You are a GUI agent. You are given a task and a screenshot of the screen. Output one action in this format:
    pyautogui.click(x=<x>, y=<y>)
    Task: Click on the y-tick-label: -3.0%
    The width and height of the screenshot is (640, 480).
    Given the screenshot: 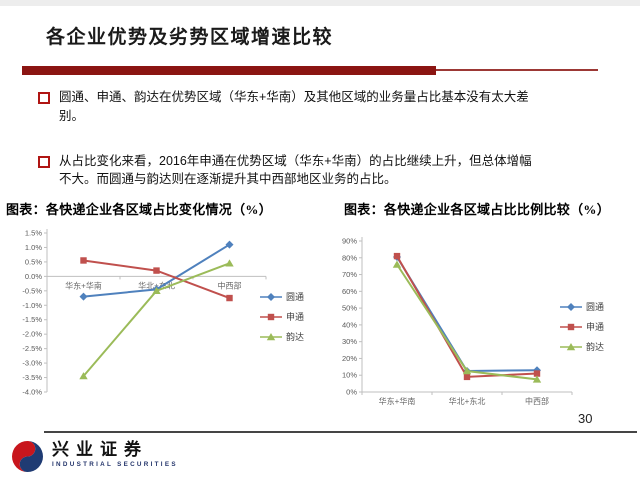 What is the action you would take?
    pyautogui.click(x=32, y=363)
    